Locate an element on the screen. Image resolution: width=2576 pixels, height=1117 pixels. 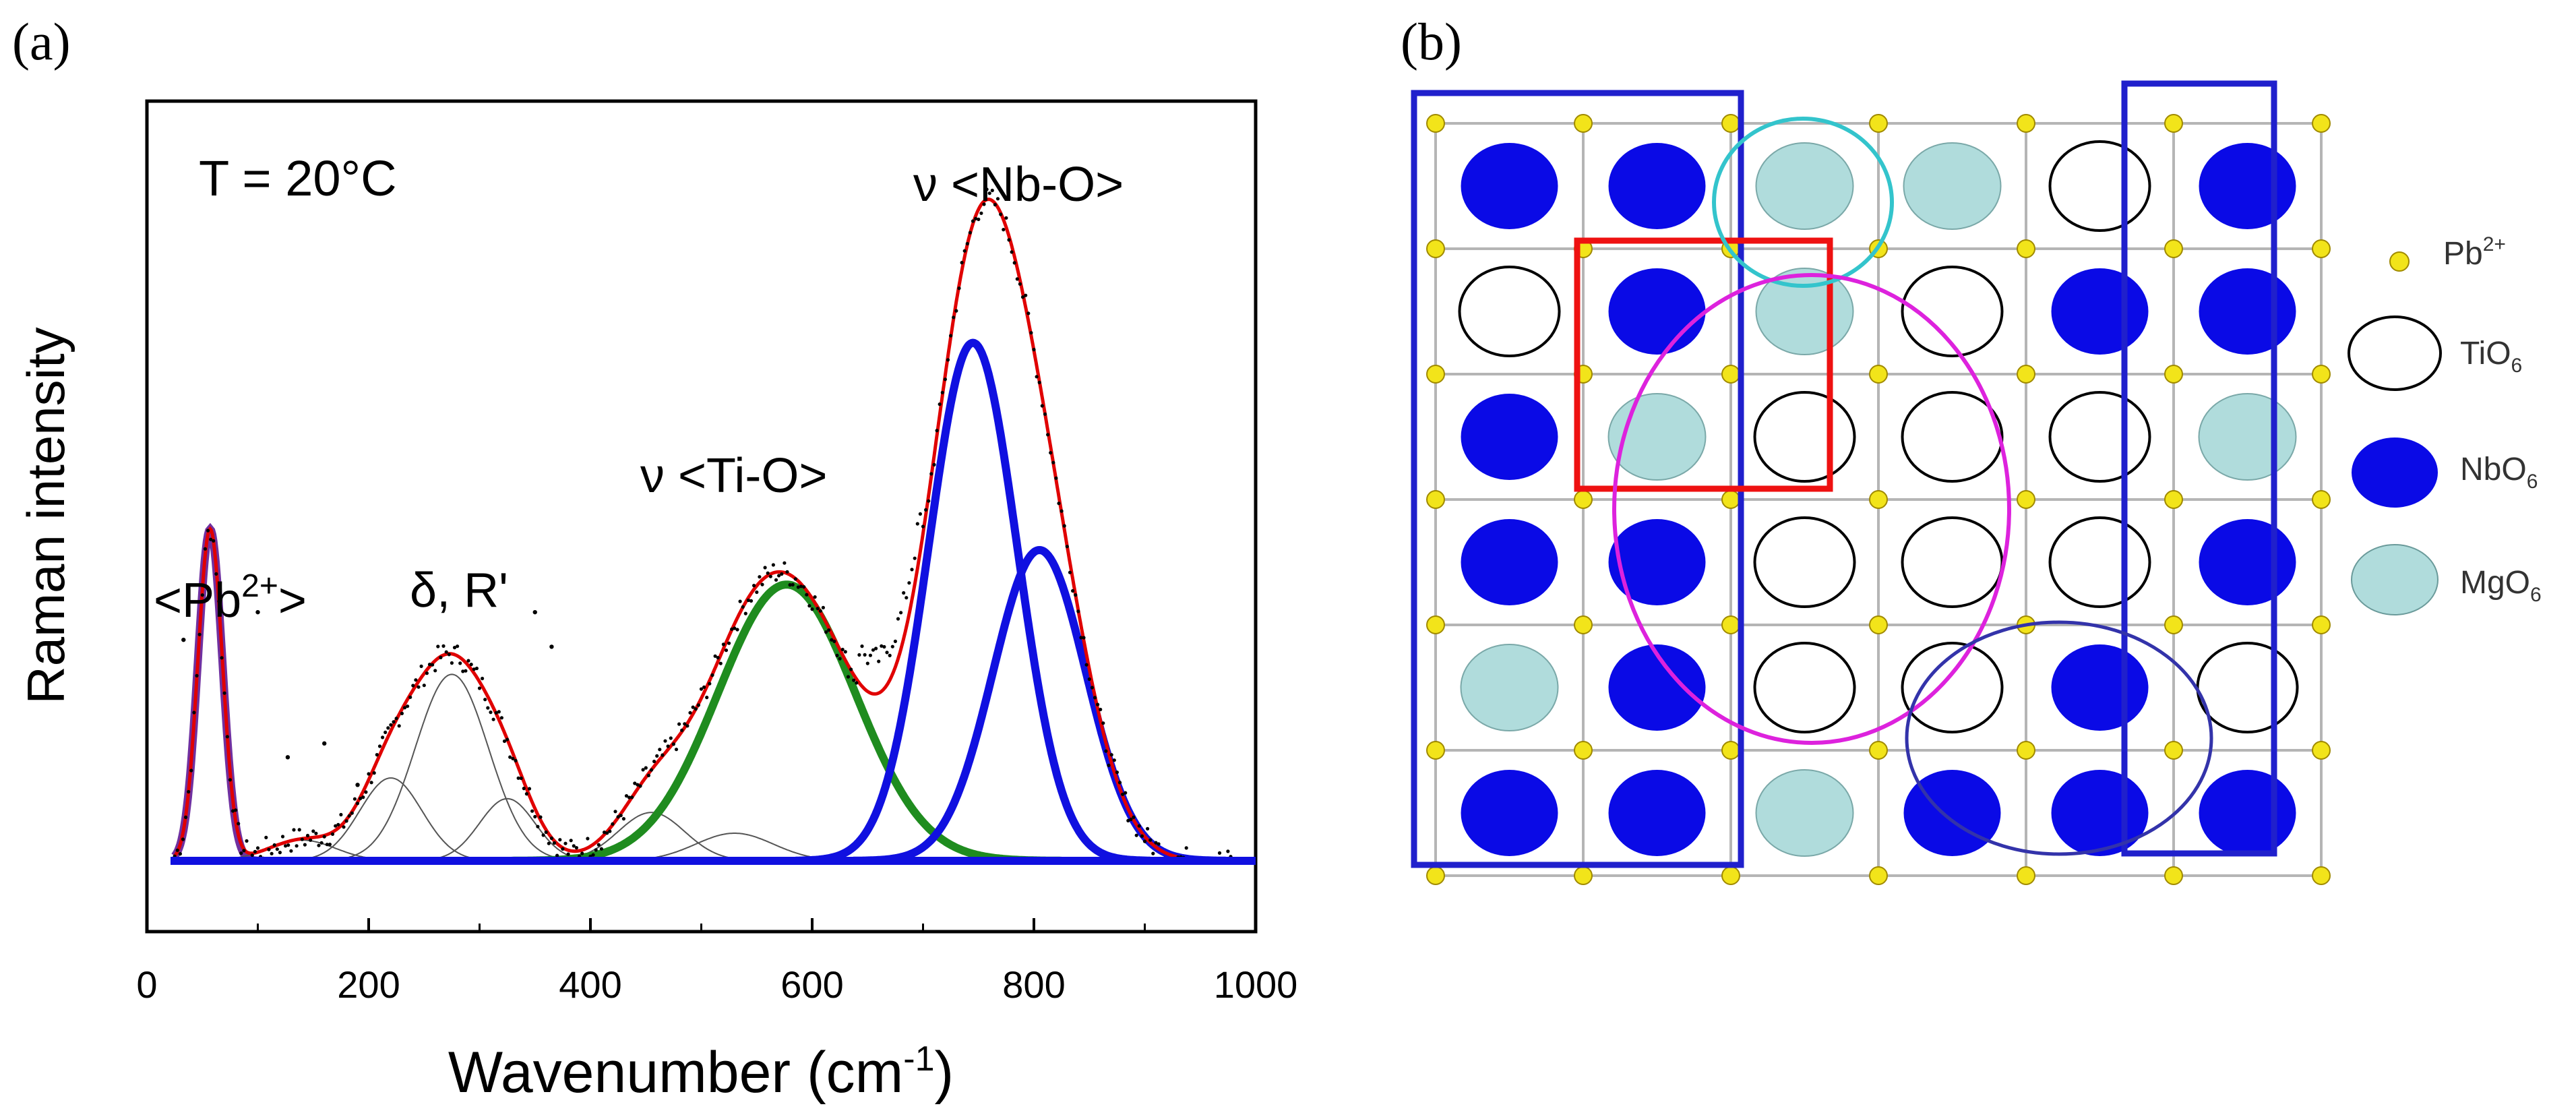
nb-cluster-ellipse is located at coordinates (2059, 738).